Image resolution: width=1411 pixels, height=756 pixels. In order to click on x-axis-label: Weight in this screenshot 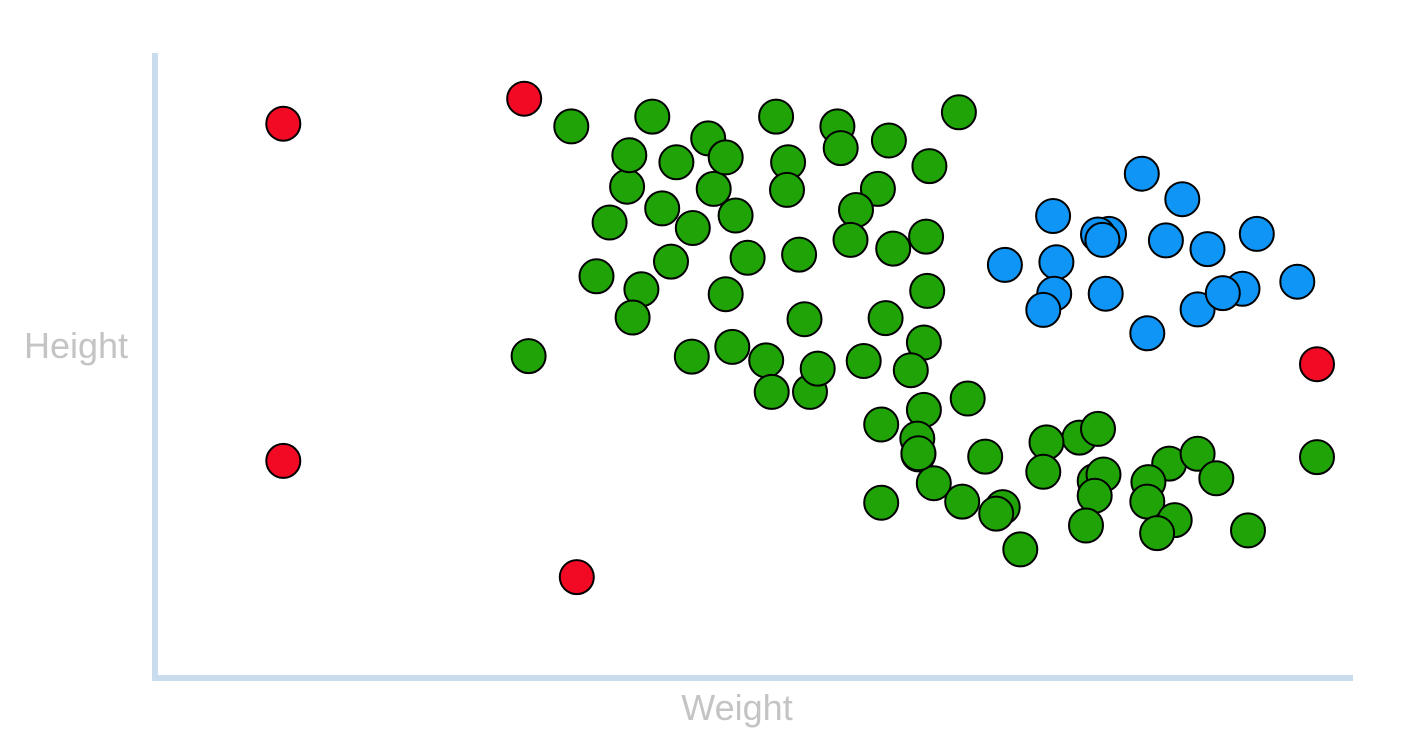, I will do `click(736, 707)`.